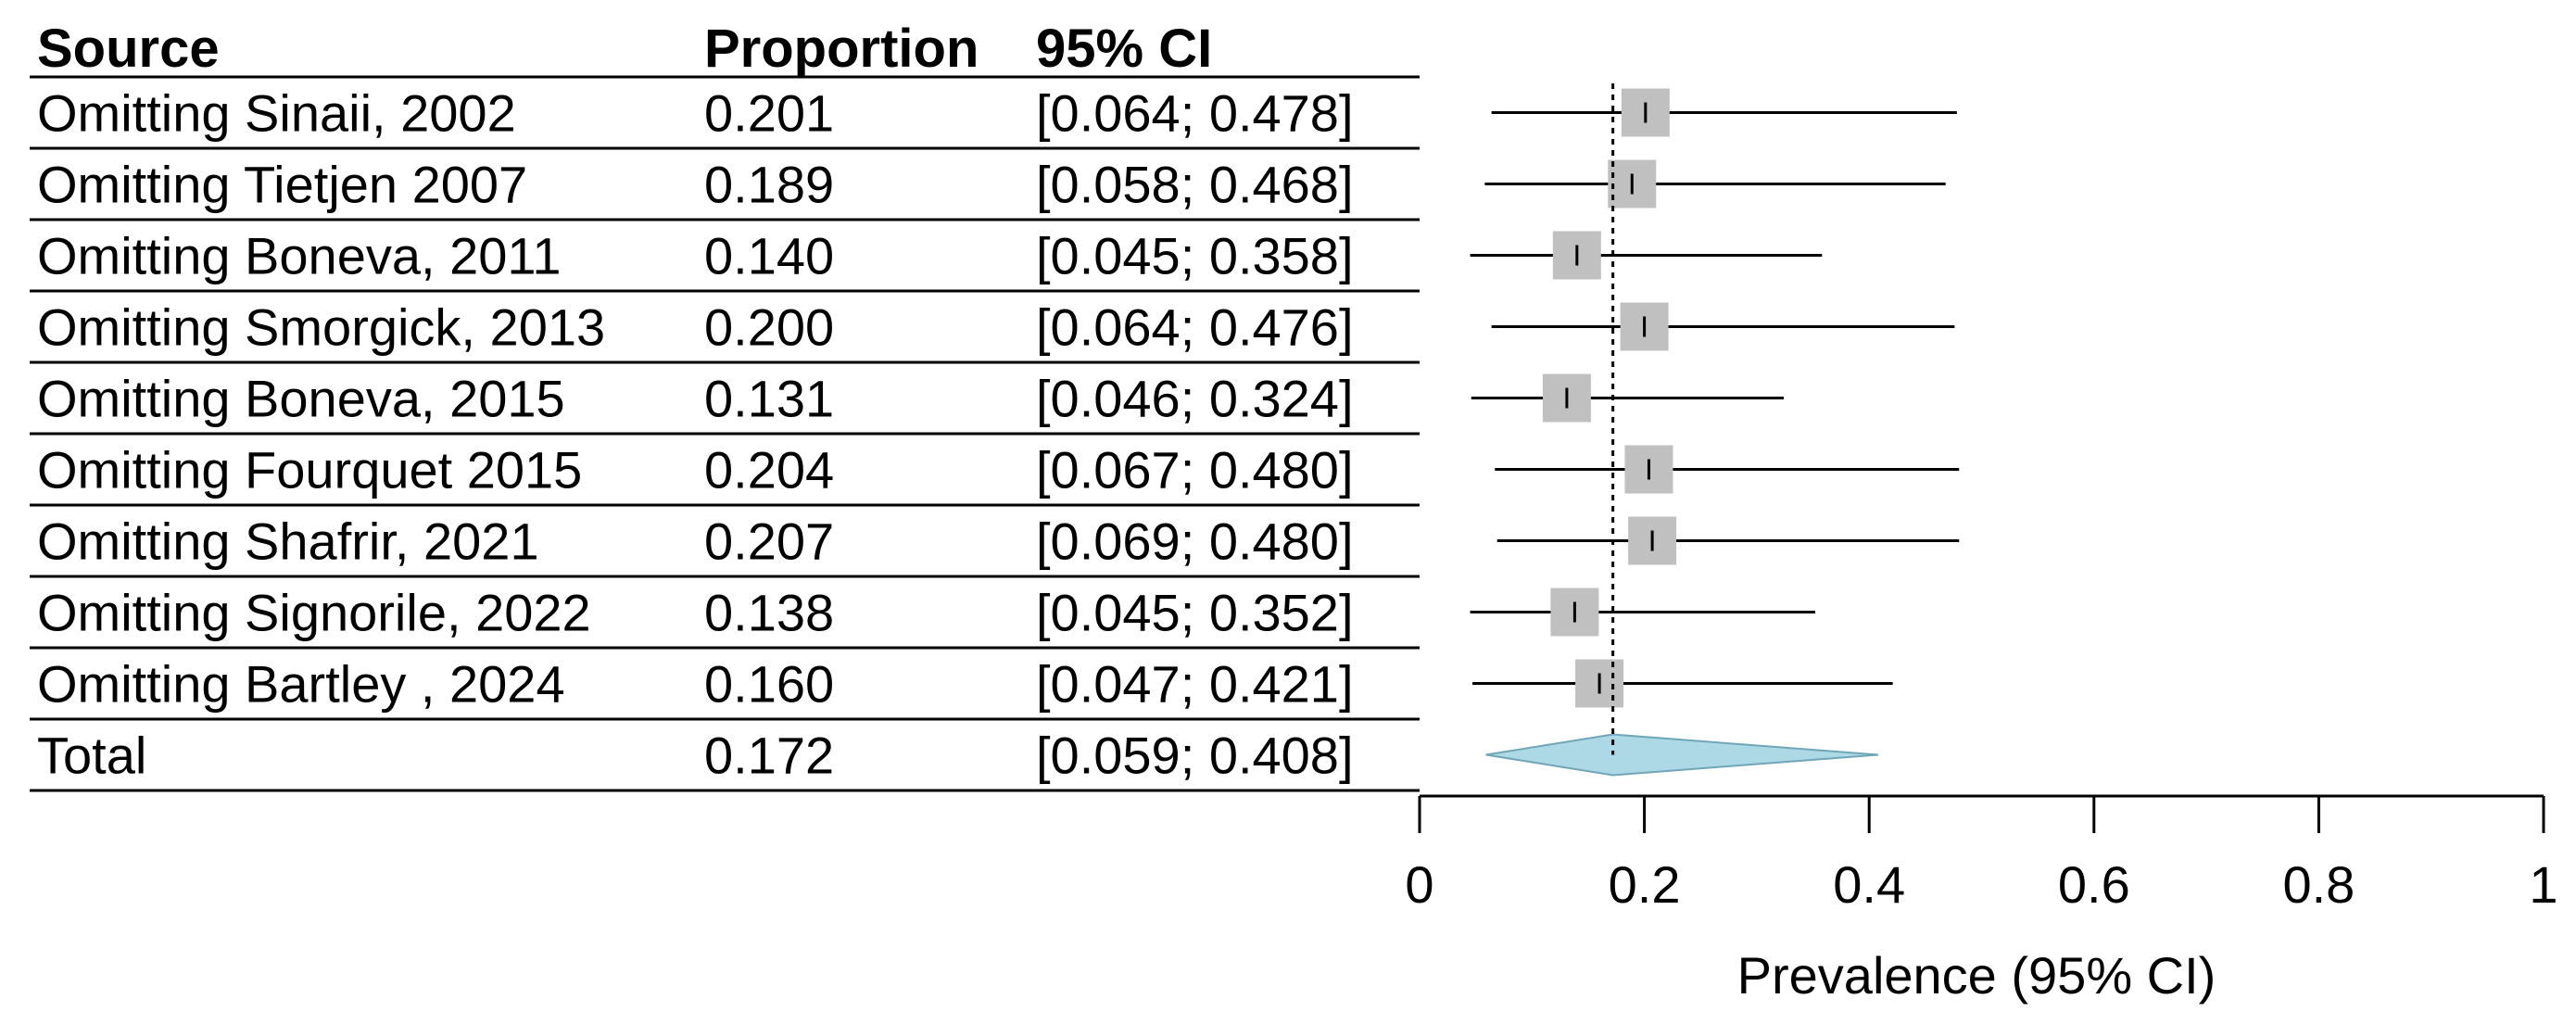  Describe the element at coordinates (1195, 756) in the screenshot. I see `row-ci: [0.059; 0.408]` at that location.